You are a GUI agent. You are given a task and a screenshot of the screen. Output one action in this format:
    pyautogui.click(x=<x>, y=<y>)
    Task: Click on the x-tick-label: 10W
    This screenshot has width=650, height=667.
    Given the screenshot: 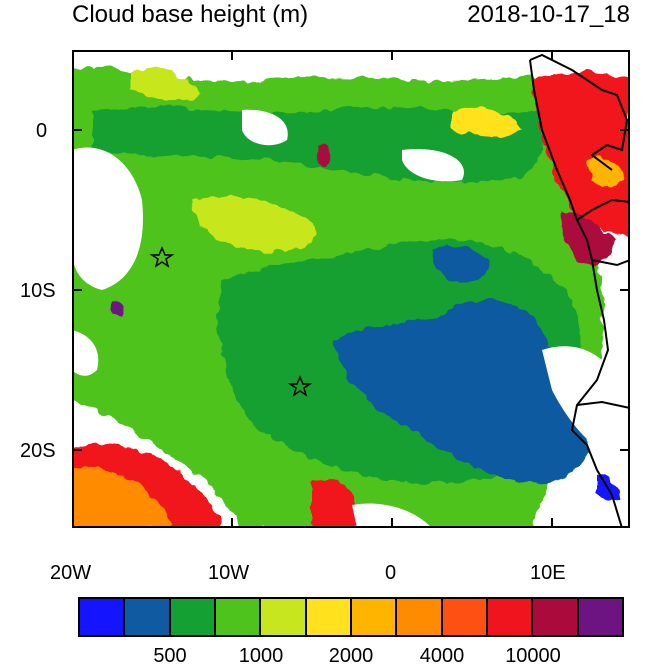 What is the action you would take?
    pyautogui.click(x=229, y=573)
    